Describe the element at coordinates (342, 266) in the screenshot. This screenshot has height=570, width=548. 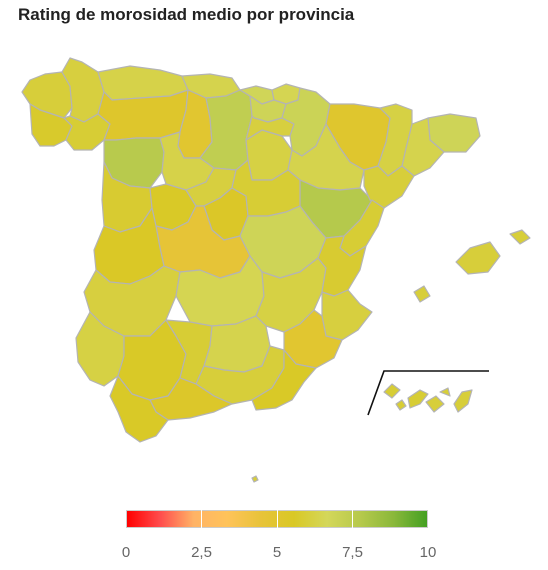
I see `province-valencia` at that location.